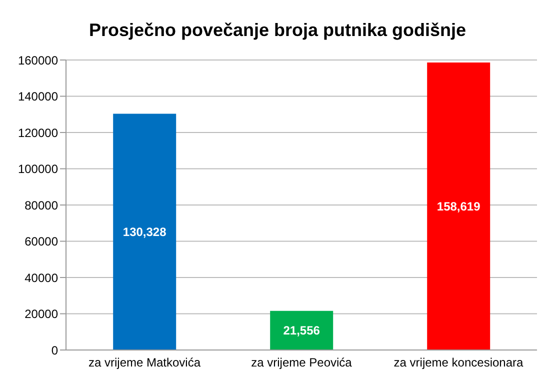 Image resolution: width=555 pixels, height=390 pixels. What do you see at coordinates (38, 60) in the screenshot?
I see `y-tick-label: 160000` at bounding box center [38, 60].